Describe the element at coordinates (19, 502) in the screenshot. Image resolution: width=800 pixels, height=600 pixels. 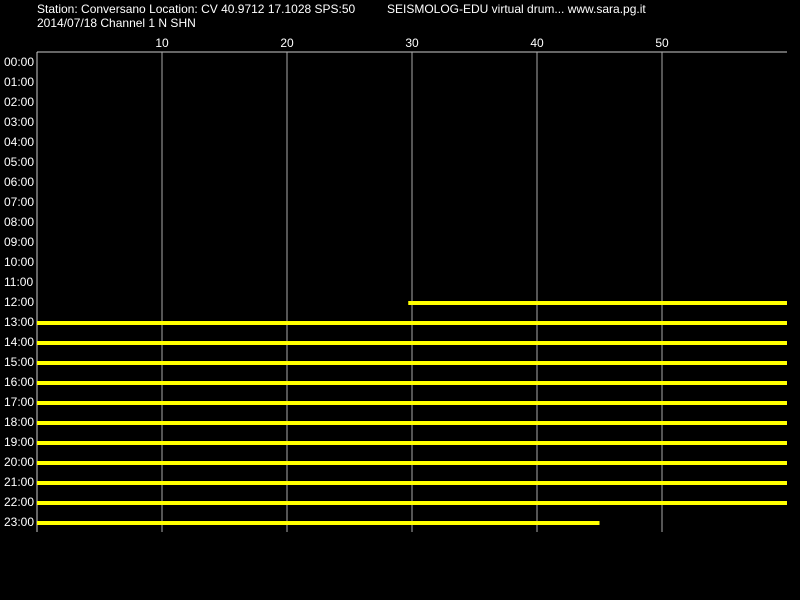
I see `y-tick-label: 22:00` at that location.